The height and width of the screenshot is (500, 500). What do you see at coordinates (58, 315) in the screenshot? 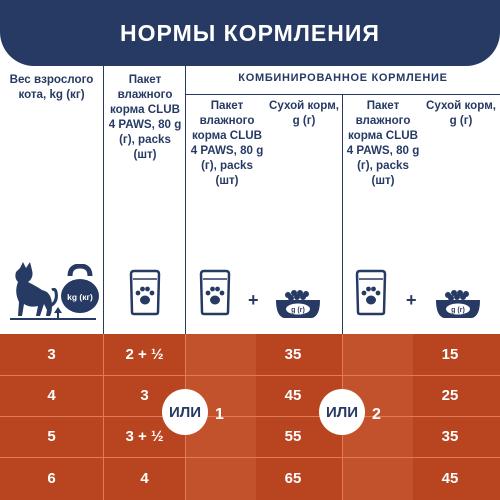
I see `arrow-up-icon` at bounding box center [58, 315].